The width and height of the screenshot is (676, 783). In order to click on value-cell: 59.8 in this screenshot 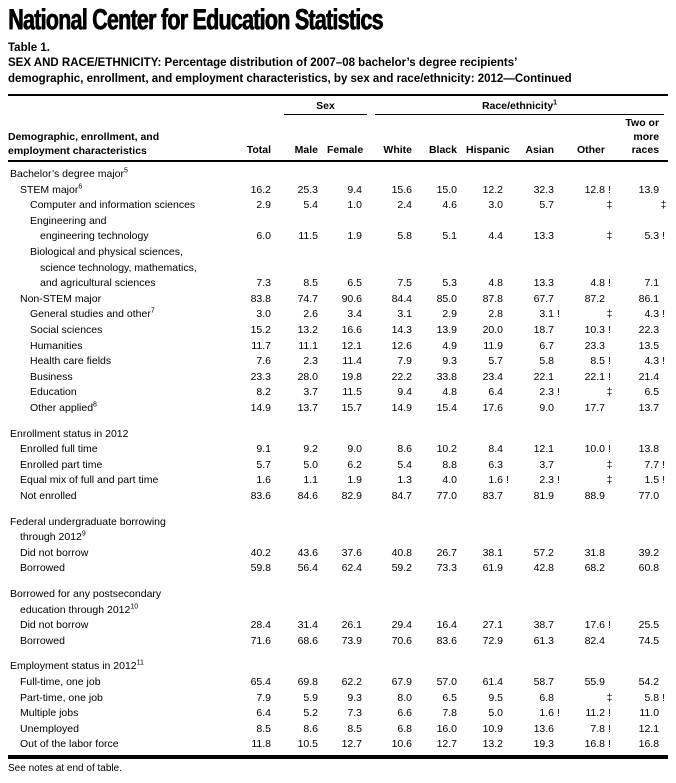, I will do `click(260, 568)`.